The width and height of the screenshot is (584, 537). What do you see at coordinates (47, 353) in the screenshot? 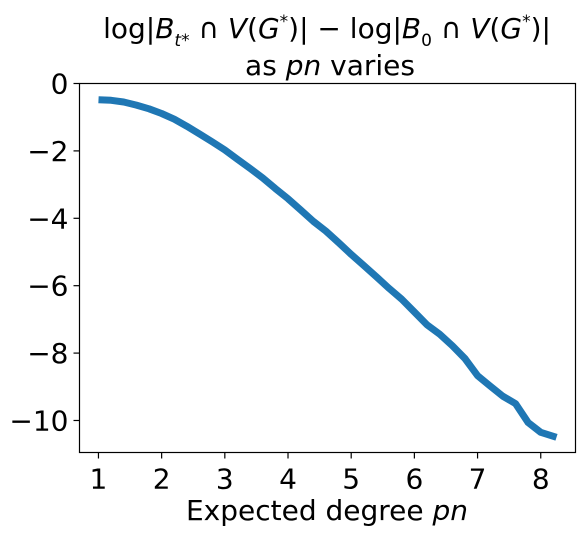
I see `y-tick-label: −8` at bounding box center [47, 353].